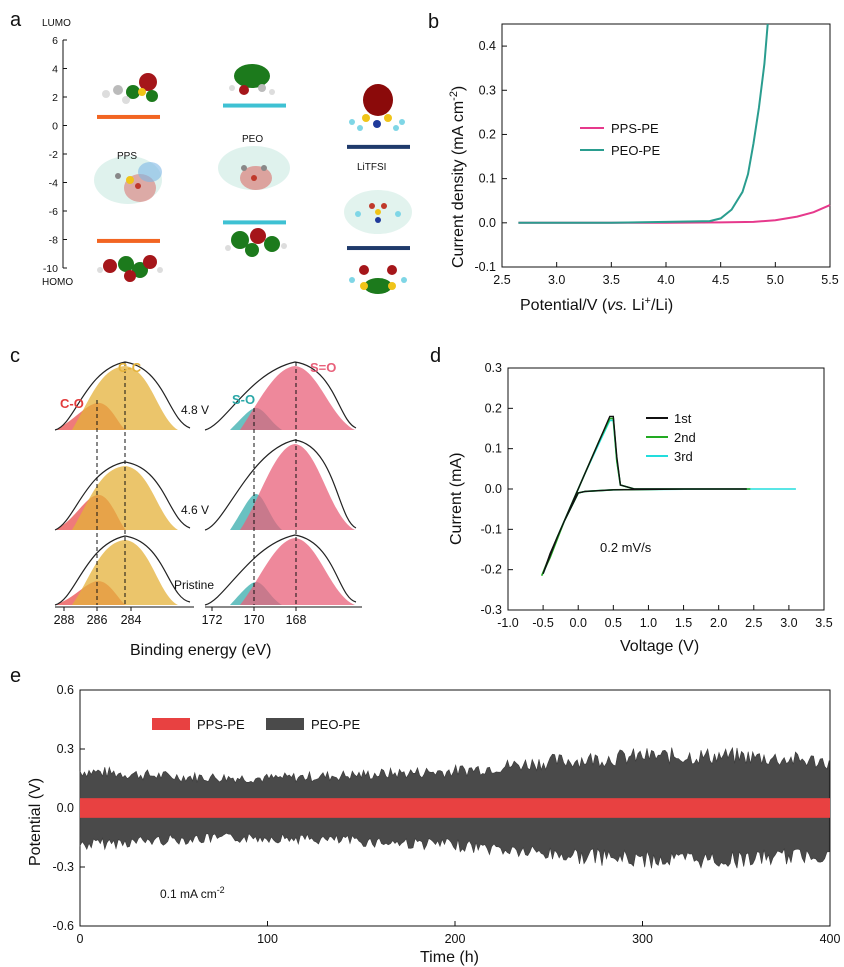 This screenshot has width=844, height=967. I want to click on e-xtick-label-2: 200, so click(455, 939).